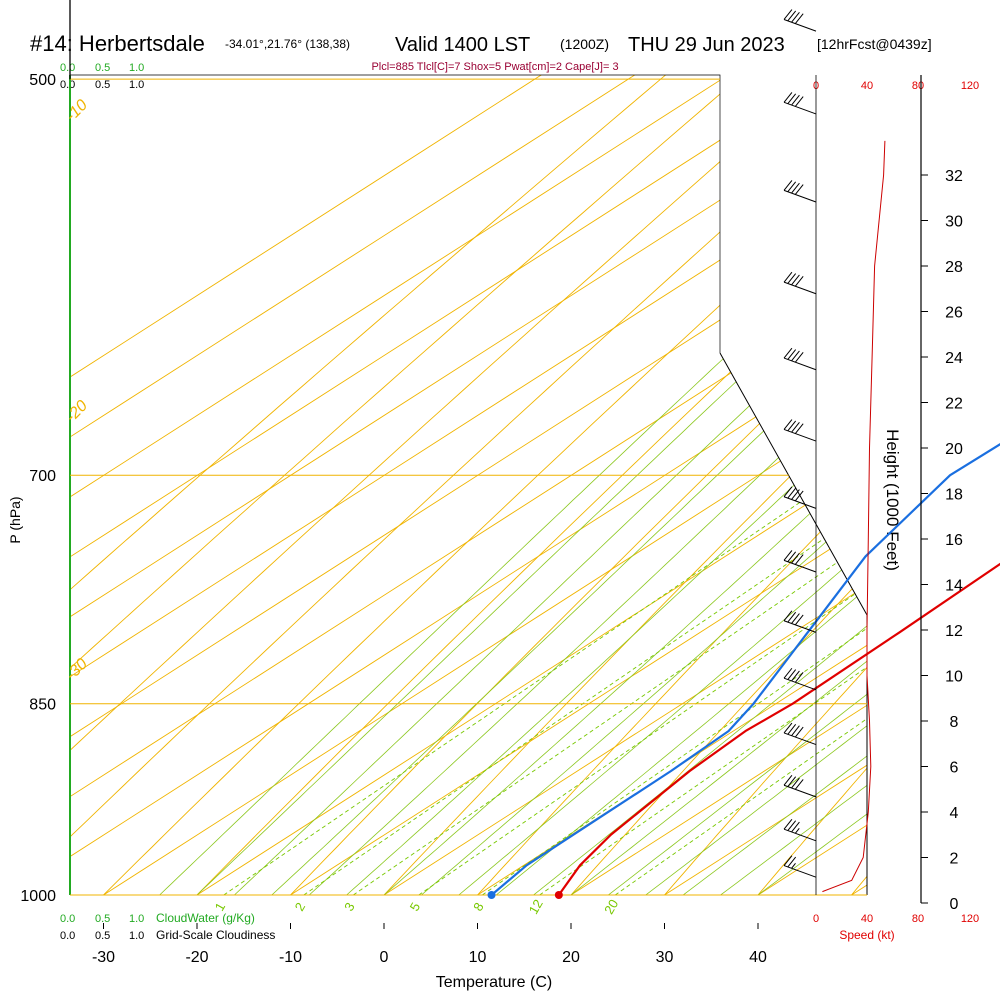 This screenshot has height=1005, width=1000. I want to click on cloudwater-top-tick: 0.0, so click(67, 68).